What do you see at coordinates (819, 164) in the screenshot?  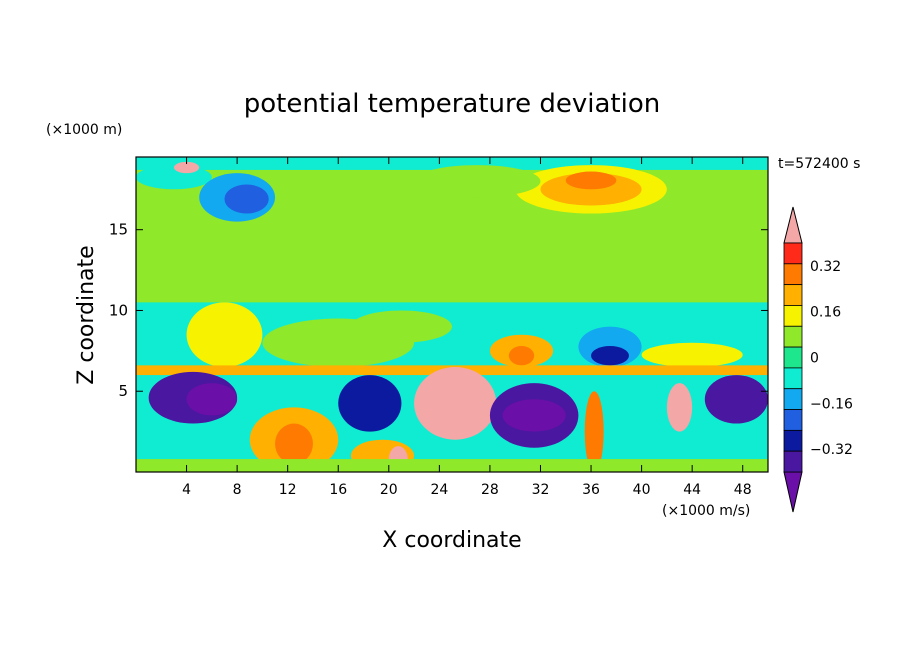 I see `time-label: t=572400 s` at bounding box center [819, 164].